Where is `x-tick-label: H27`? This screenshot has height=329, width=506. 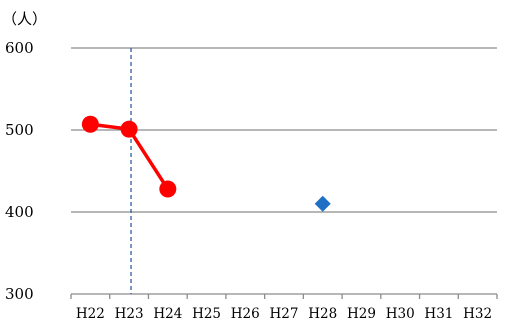 x-tick-label: H27 is located at coordinates (284, 314).